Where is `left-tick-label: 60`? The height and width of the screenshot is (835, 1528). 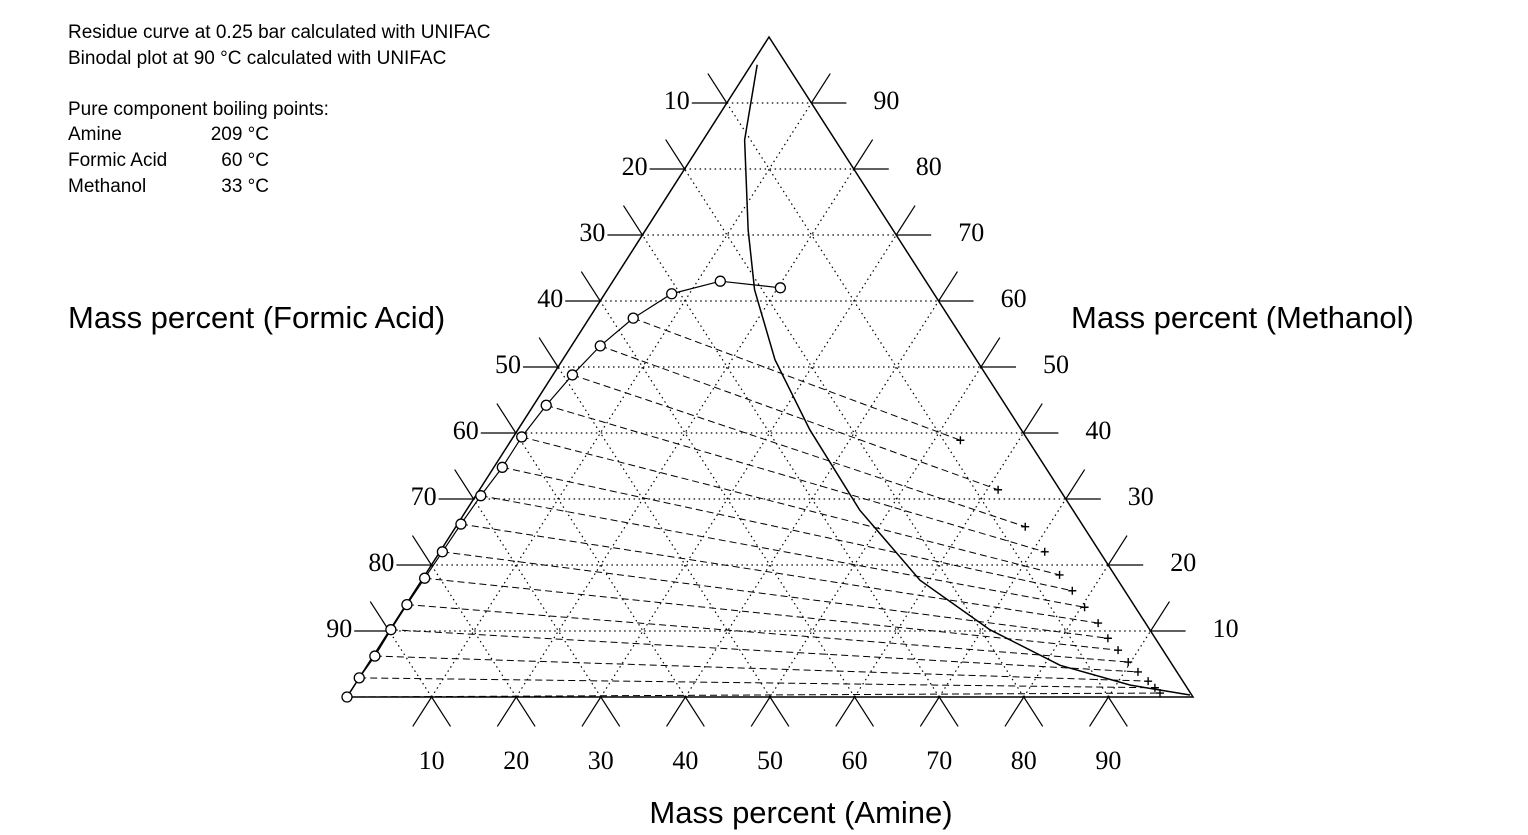 left-tick-label: 60 is located at coordinates (466, 430).